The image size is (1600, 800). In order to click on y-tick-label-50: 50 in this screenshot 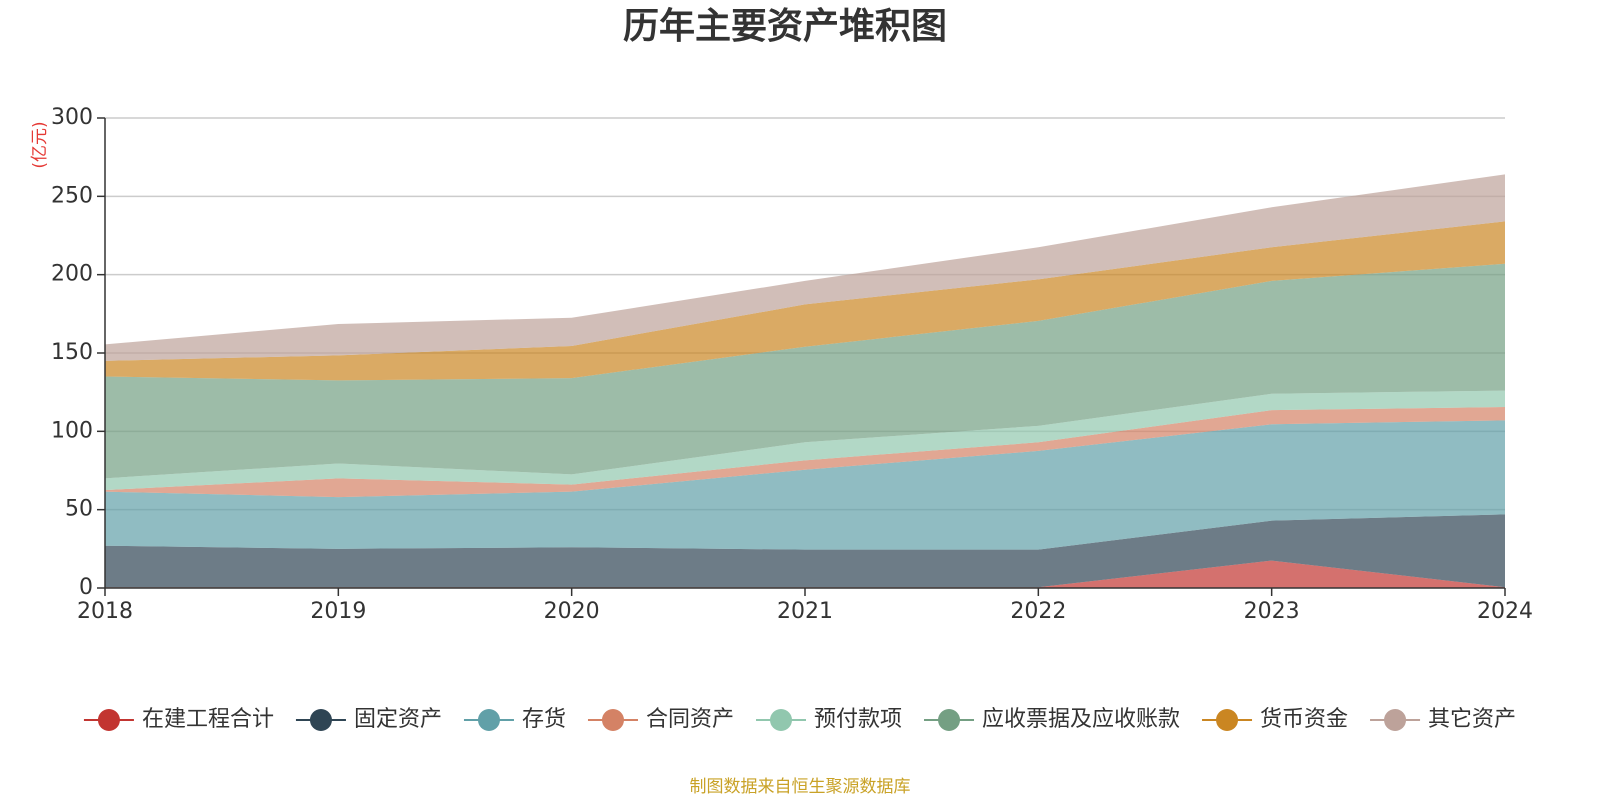, I will do `click(79, 509)`.